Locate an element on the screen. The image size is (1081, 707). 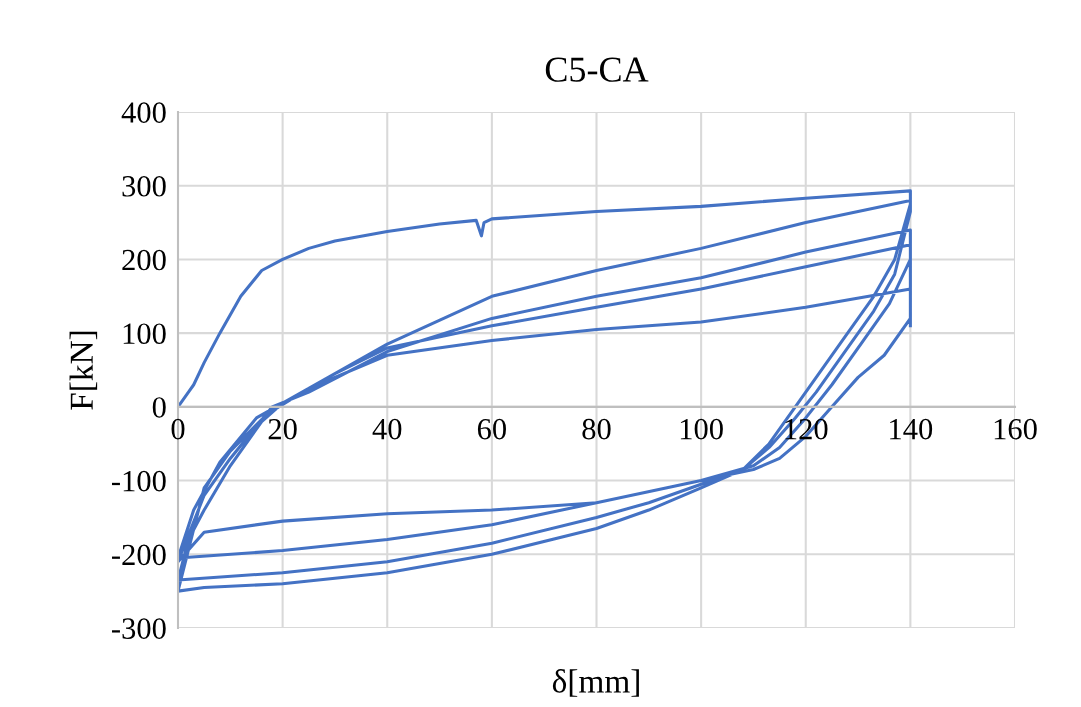
x-tick-label: 0 is located at coordinates (178, 429).